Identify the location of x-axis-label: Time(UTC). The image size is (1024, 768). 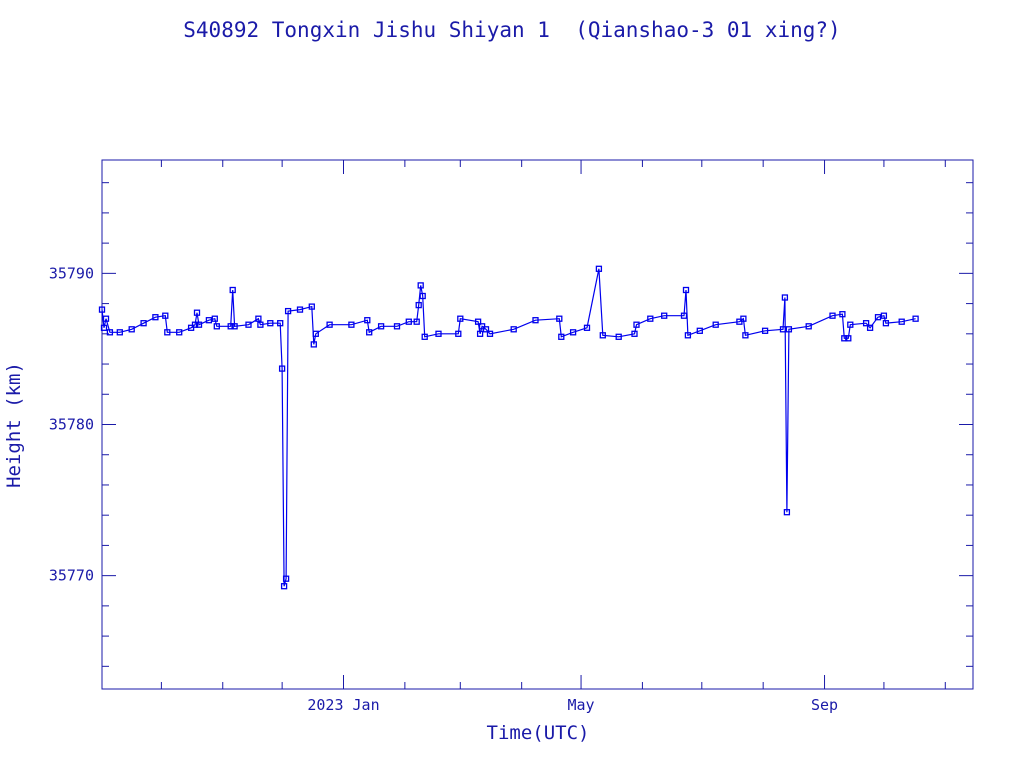
(538, 733).